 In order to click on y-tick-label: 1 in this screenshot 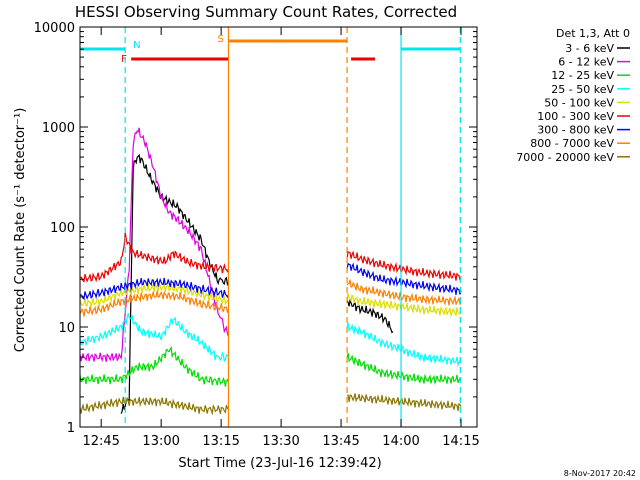, I will do `click(71, 428)`.